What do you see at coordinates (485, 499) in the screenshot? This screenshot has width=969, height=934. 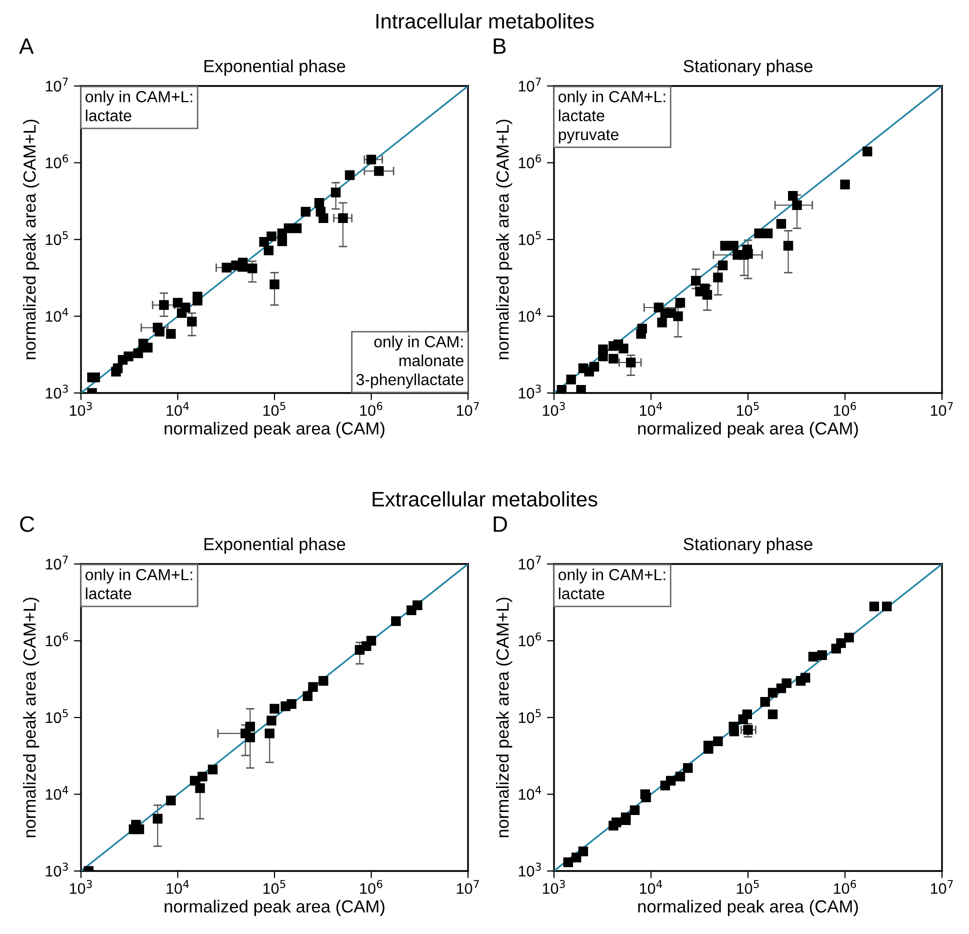 I see `chart-title: Extracellular metabolites` at bounding box center [485, 499].